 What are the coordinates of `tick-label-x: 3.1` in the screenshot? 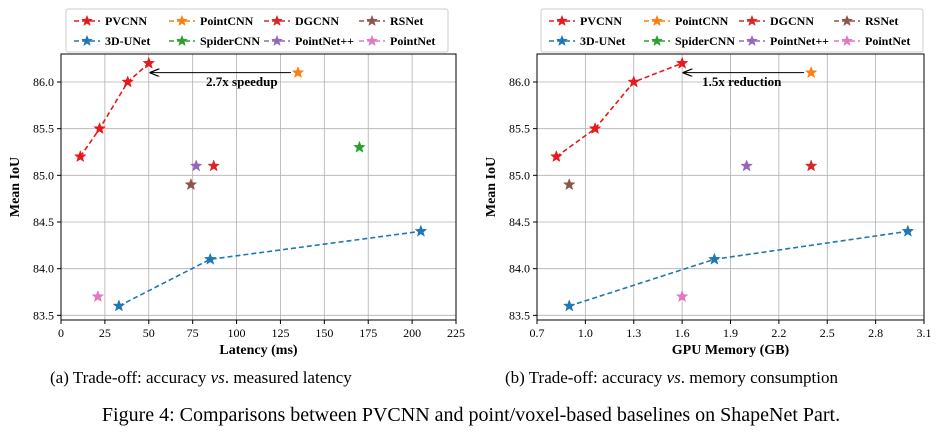 It's located at (924, 333).